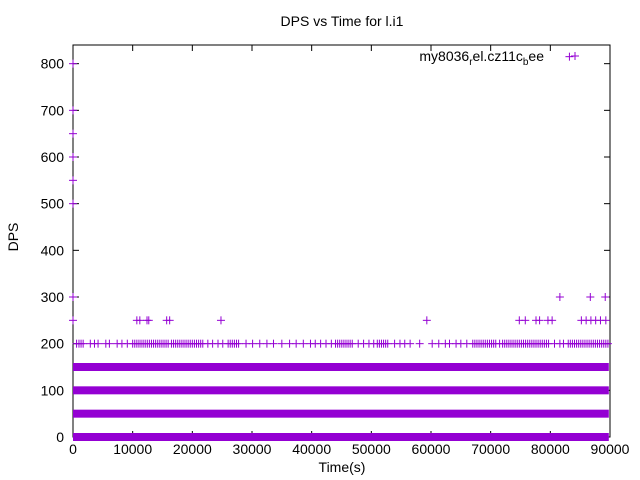 This screenshot has height=480, width=640. I want to click on y-tick-label: 400, so click(53, 250).